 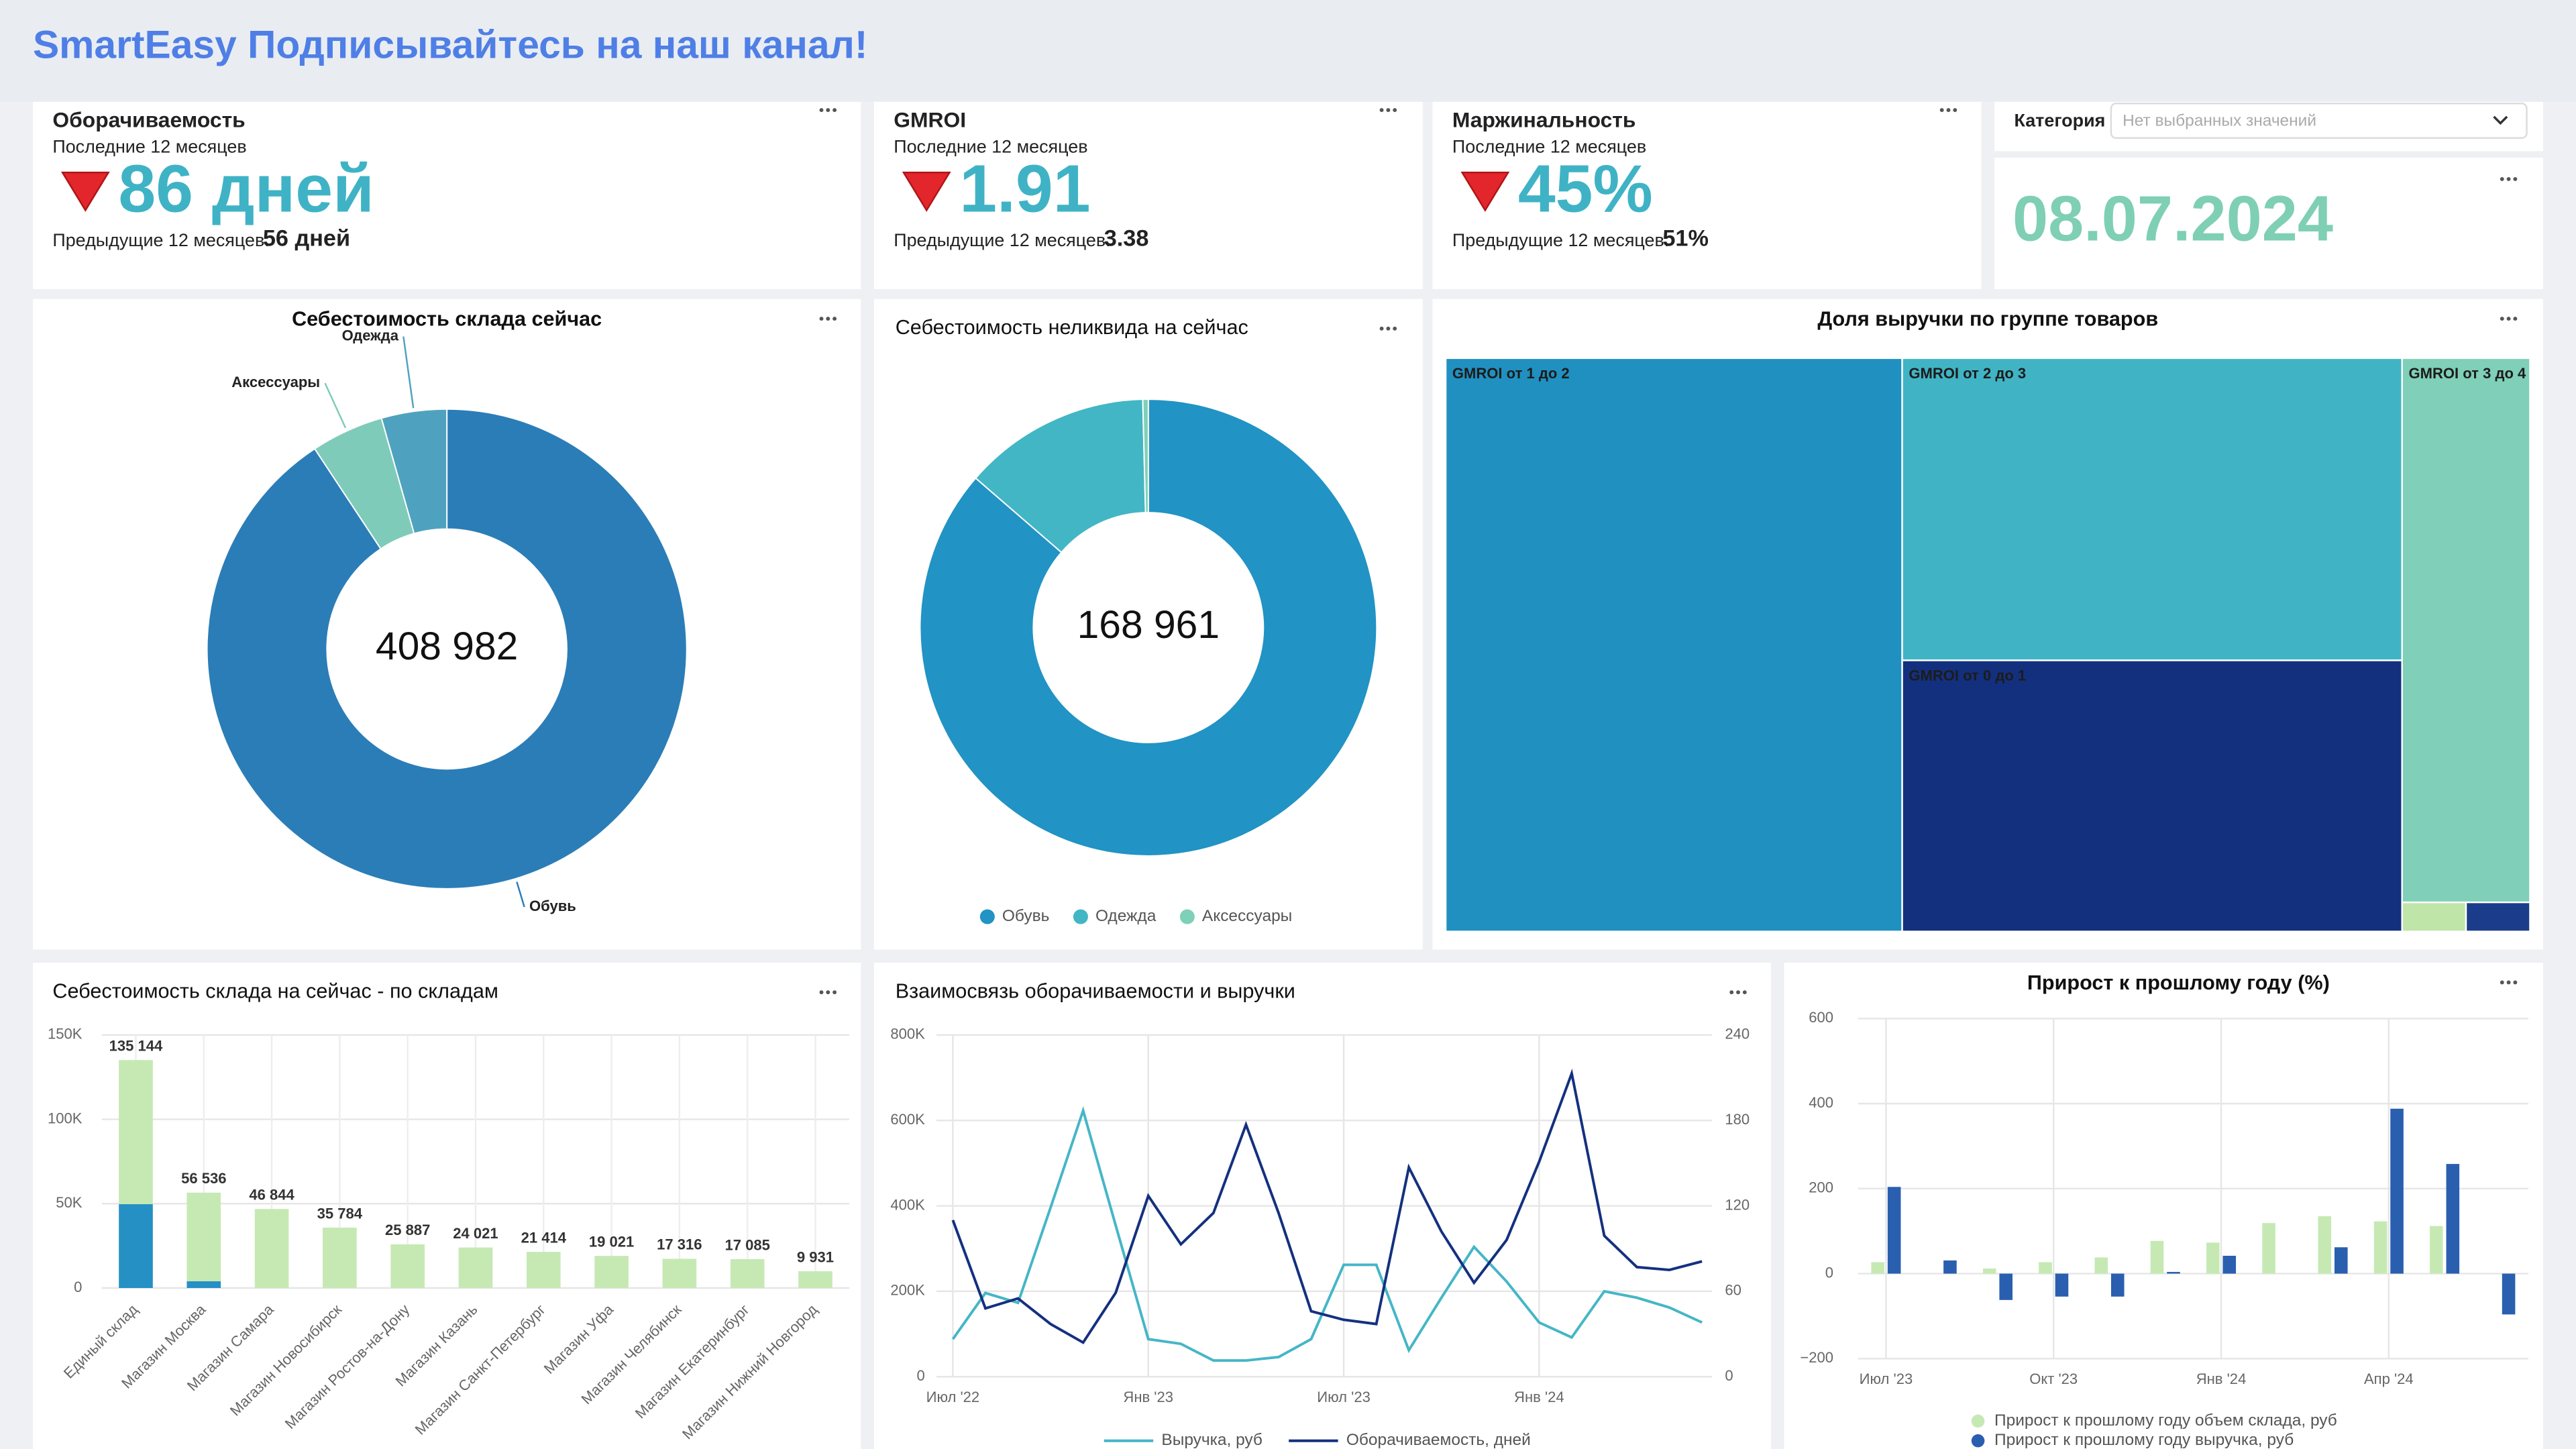 What do you see at coordinates (611, 1241) in the screenshot?
I see `total-label: 19 021` at bounding box center [611, 1241].